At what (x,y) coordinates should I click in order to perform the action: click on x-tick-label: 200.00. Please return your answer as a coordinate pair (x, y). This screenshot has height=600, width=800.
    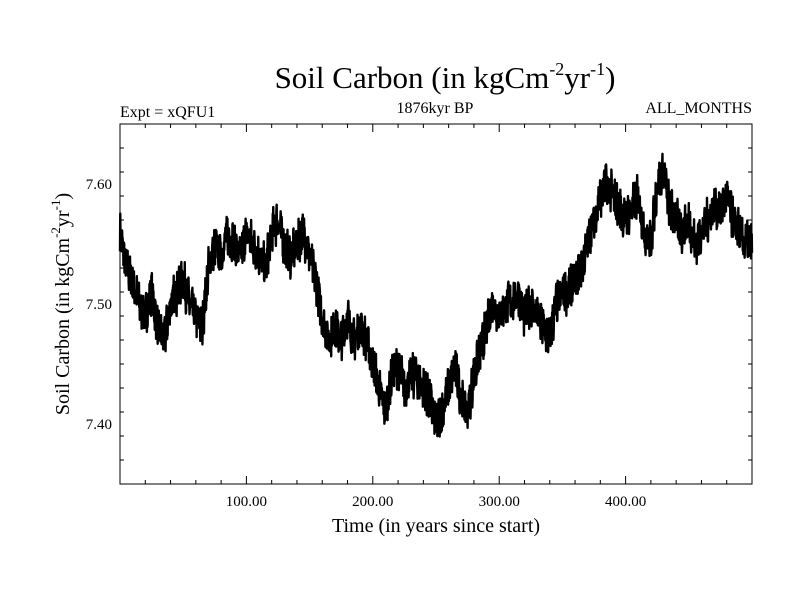
    Looking at the image, I should click on (372, 502).